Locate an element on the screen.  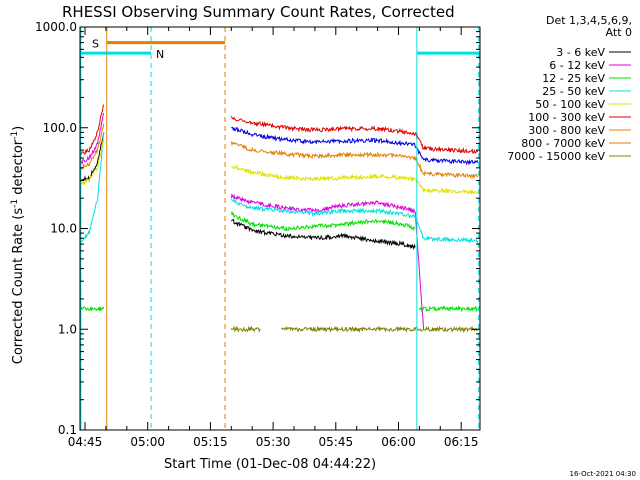
legend-label: 800 - 7000 keV is located at coordinates (563, 143).